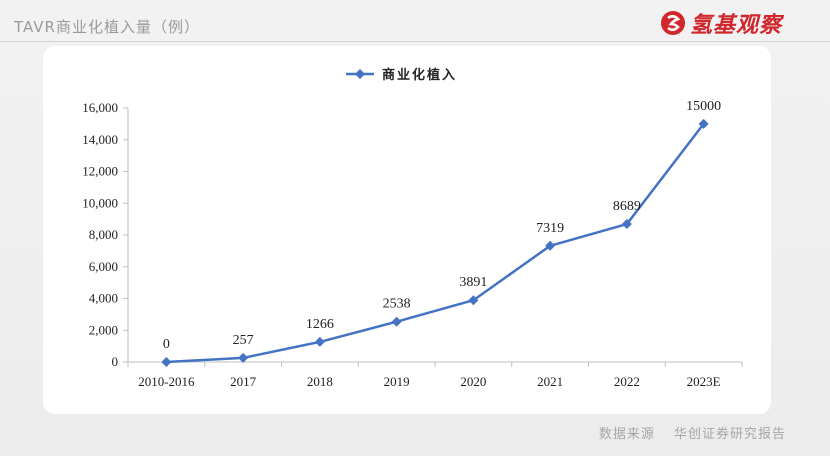 The image size is (830, 456). I want to click on data-label: 257, so click(243, 340).